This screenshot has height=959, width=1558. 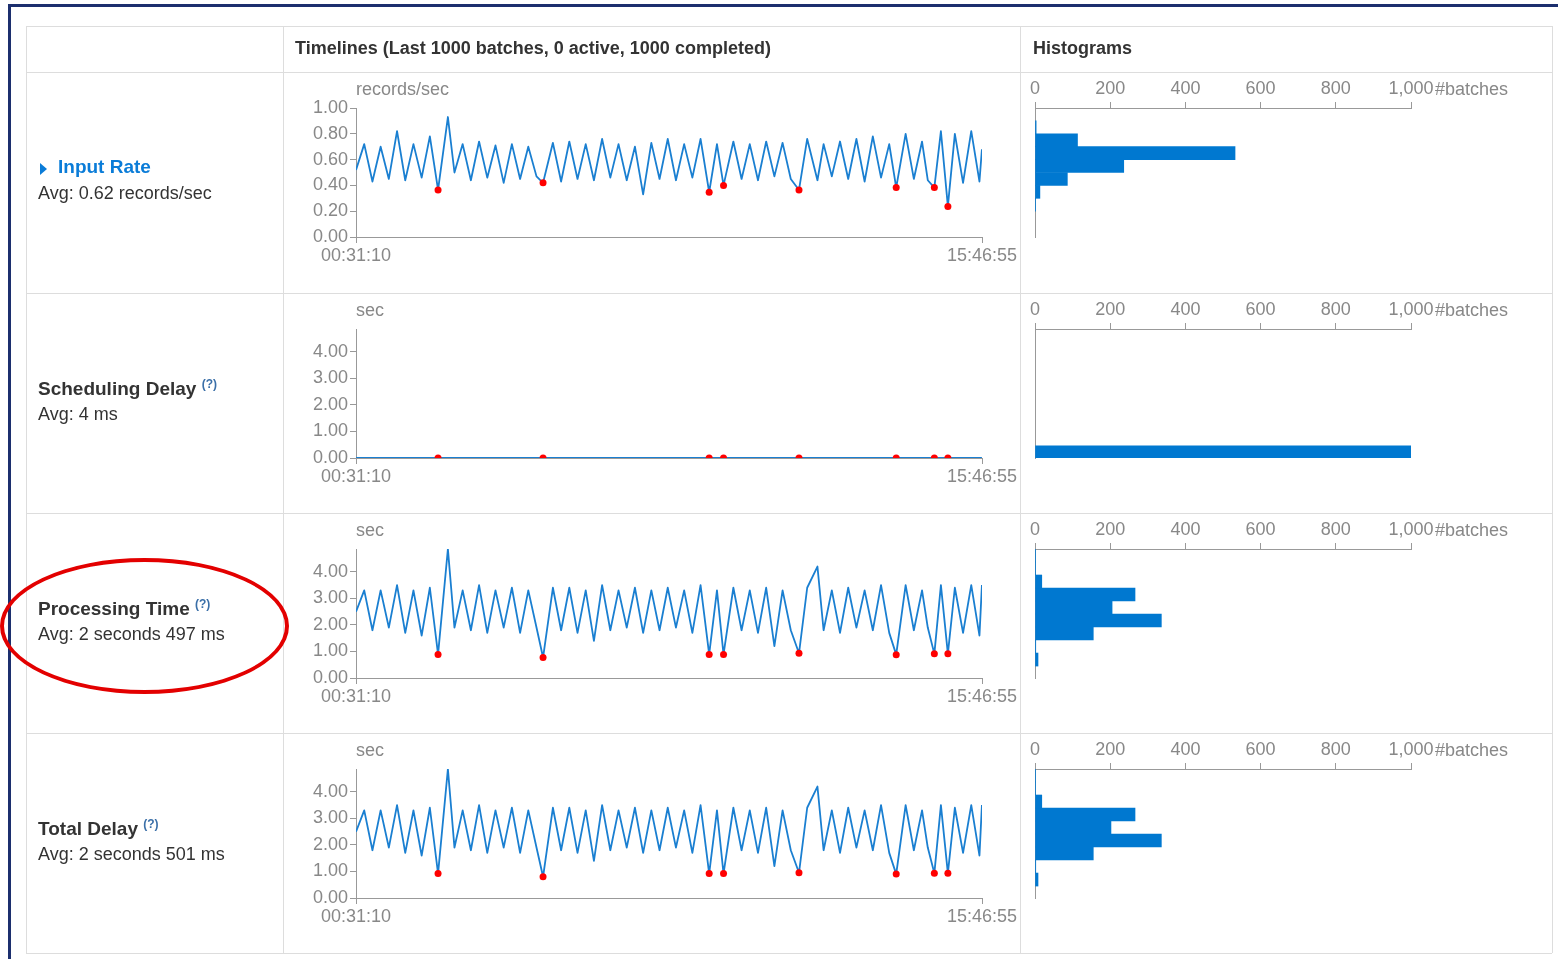 What do you see at coordinates (330, 210) in the screenshot?
I see `y-tick-label: 0.20` at bounding box center [330, 210].